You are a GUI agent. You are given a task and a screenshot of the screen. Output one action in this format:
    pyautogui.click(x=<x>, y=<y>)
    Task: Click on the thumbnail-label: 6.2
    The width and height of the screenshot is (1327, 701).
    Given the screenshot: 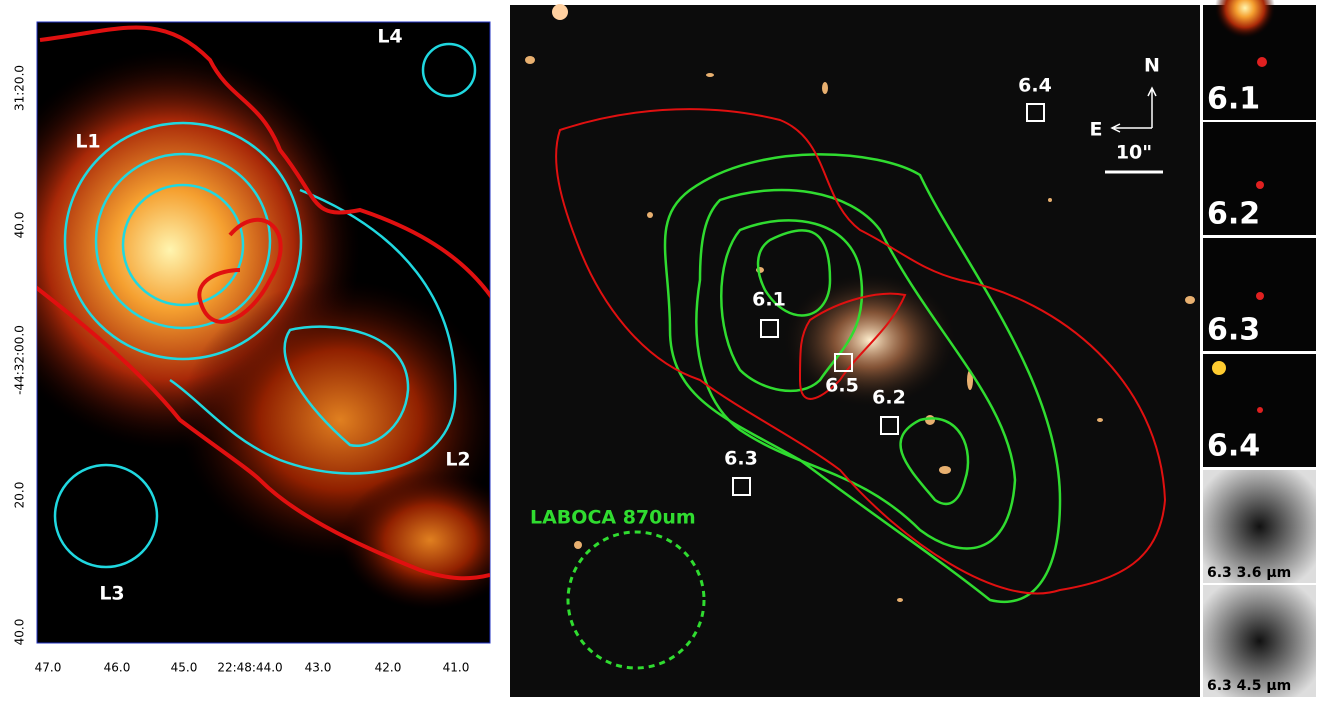 What is the action you would take?
    pyautogui.click(x=1233, y=214)
    